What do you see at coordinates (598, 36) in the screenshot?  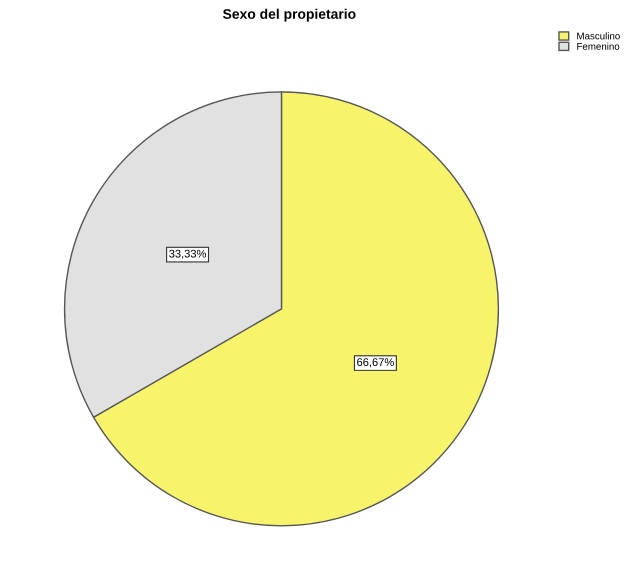 I see `legend-label: Masculino` at bounding box center [598, 36].